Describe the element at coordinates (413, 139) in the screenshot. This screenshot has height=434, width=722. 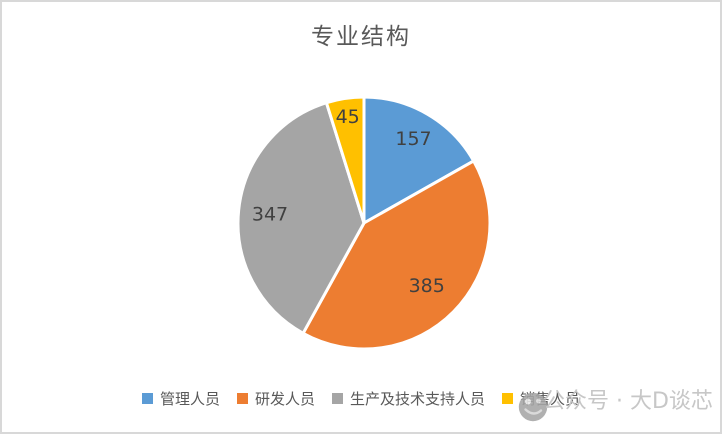
I see `data-label-1: 157` at that location.